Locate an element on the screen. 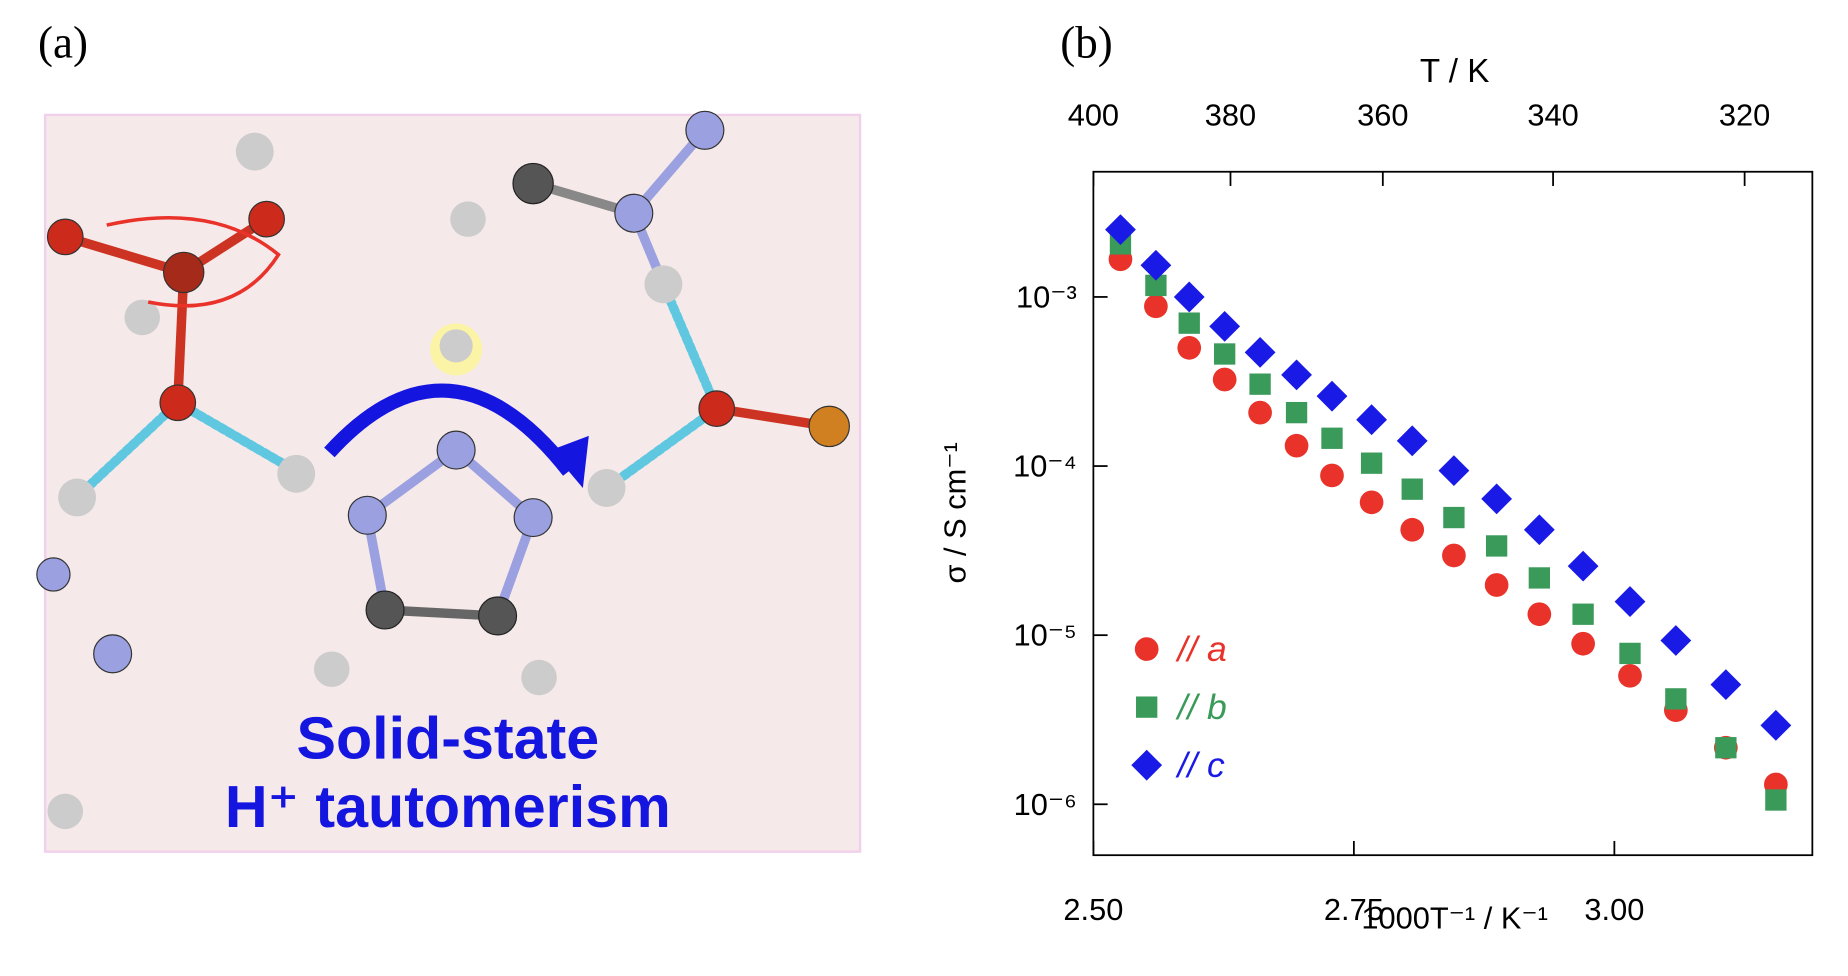 This screenshot has width=1848, height=976. panel-label: (a) is located at coordinates (63, 43).